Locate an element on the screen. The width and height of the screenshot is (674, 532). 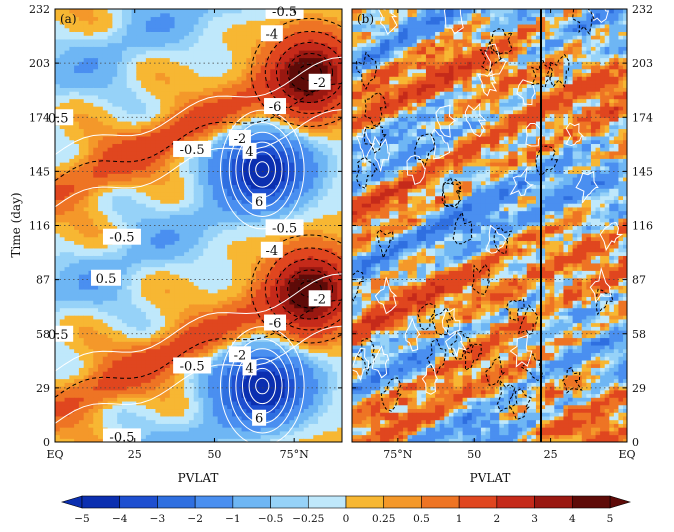
colorbar-tick-label: −1 is located at coordinates (232, 519).